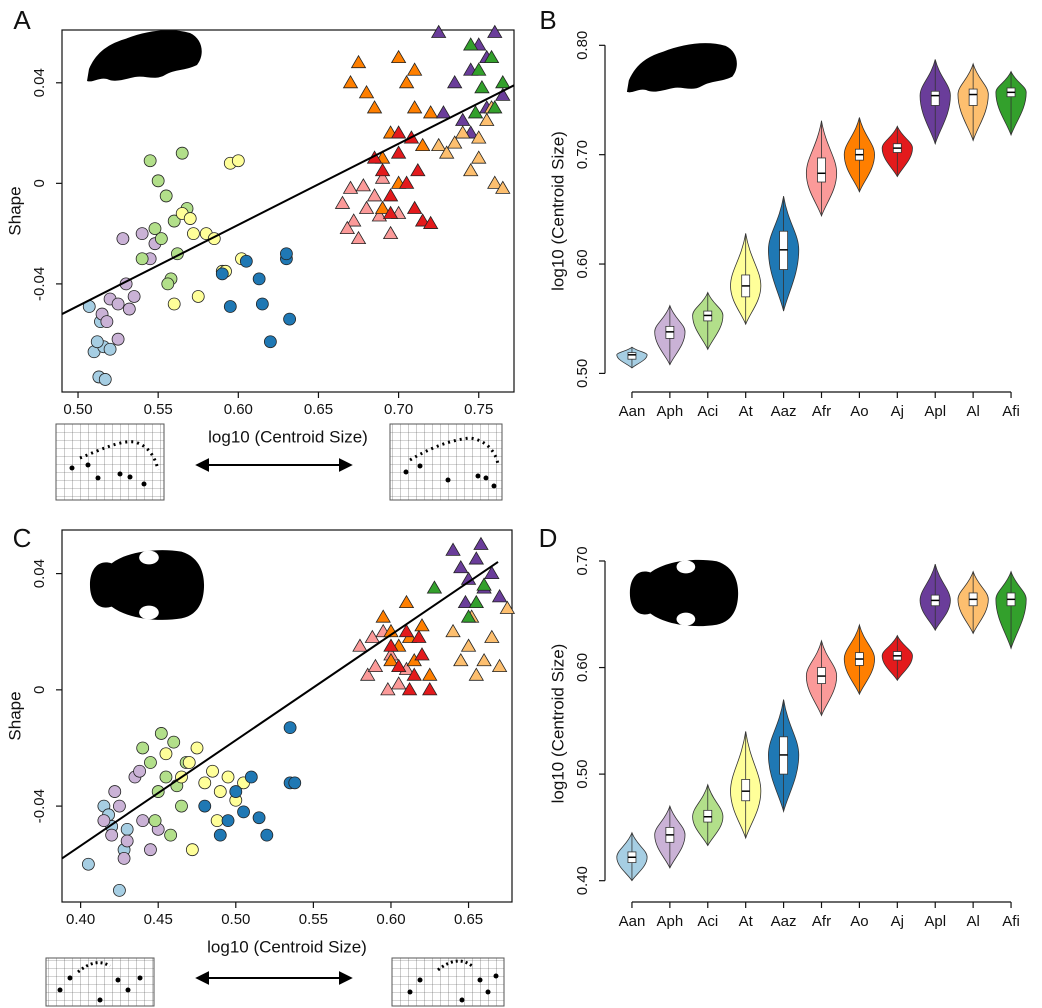  What do you see at coordinates (670, 921) in the screenshot?
I see `x-tick-label: Aph` at bounding box center [670, 921].